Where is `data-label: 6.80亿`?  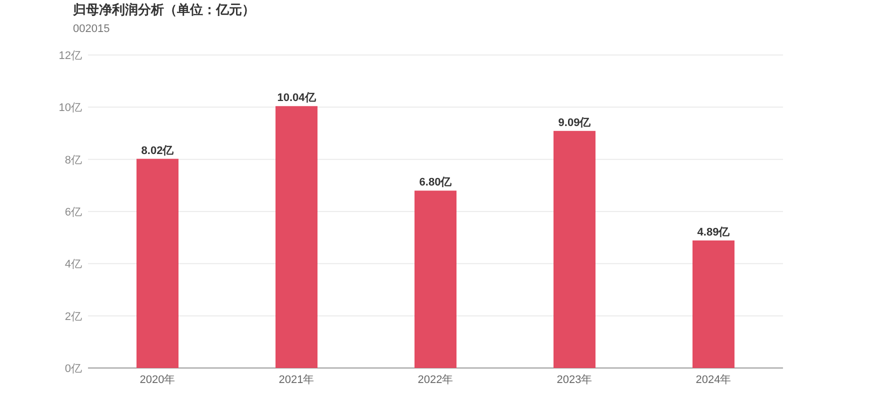
data-label: 6.80亿 is located at coordinates (436, 182).